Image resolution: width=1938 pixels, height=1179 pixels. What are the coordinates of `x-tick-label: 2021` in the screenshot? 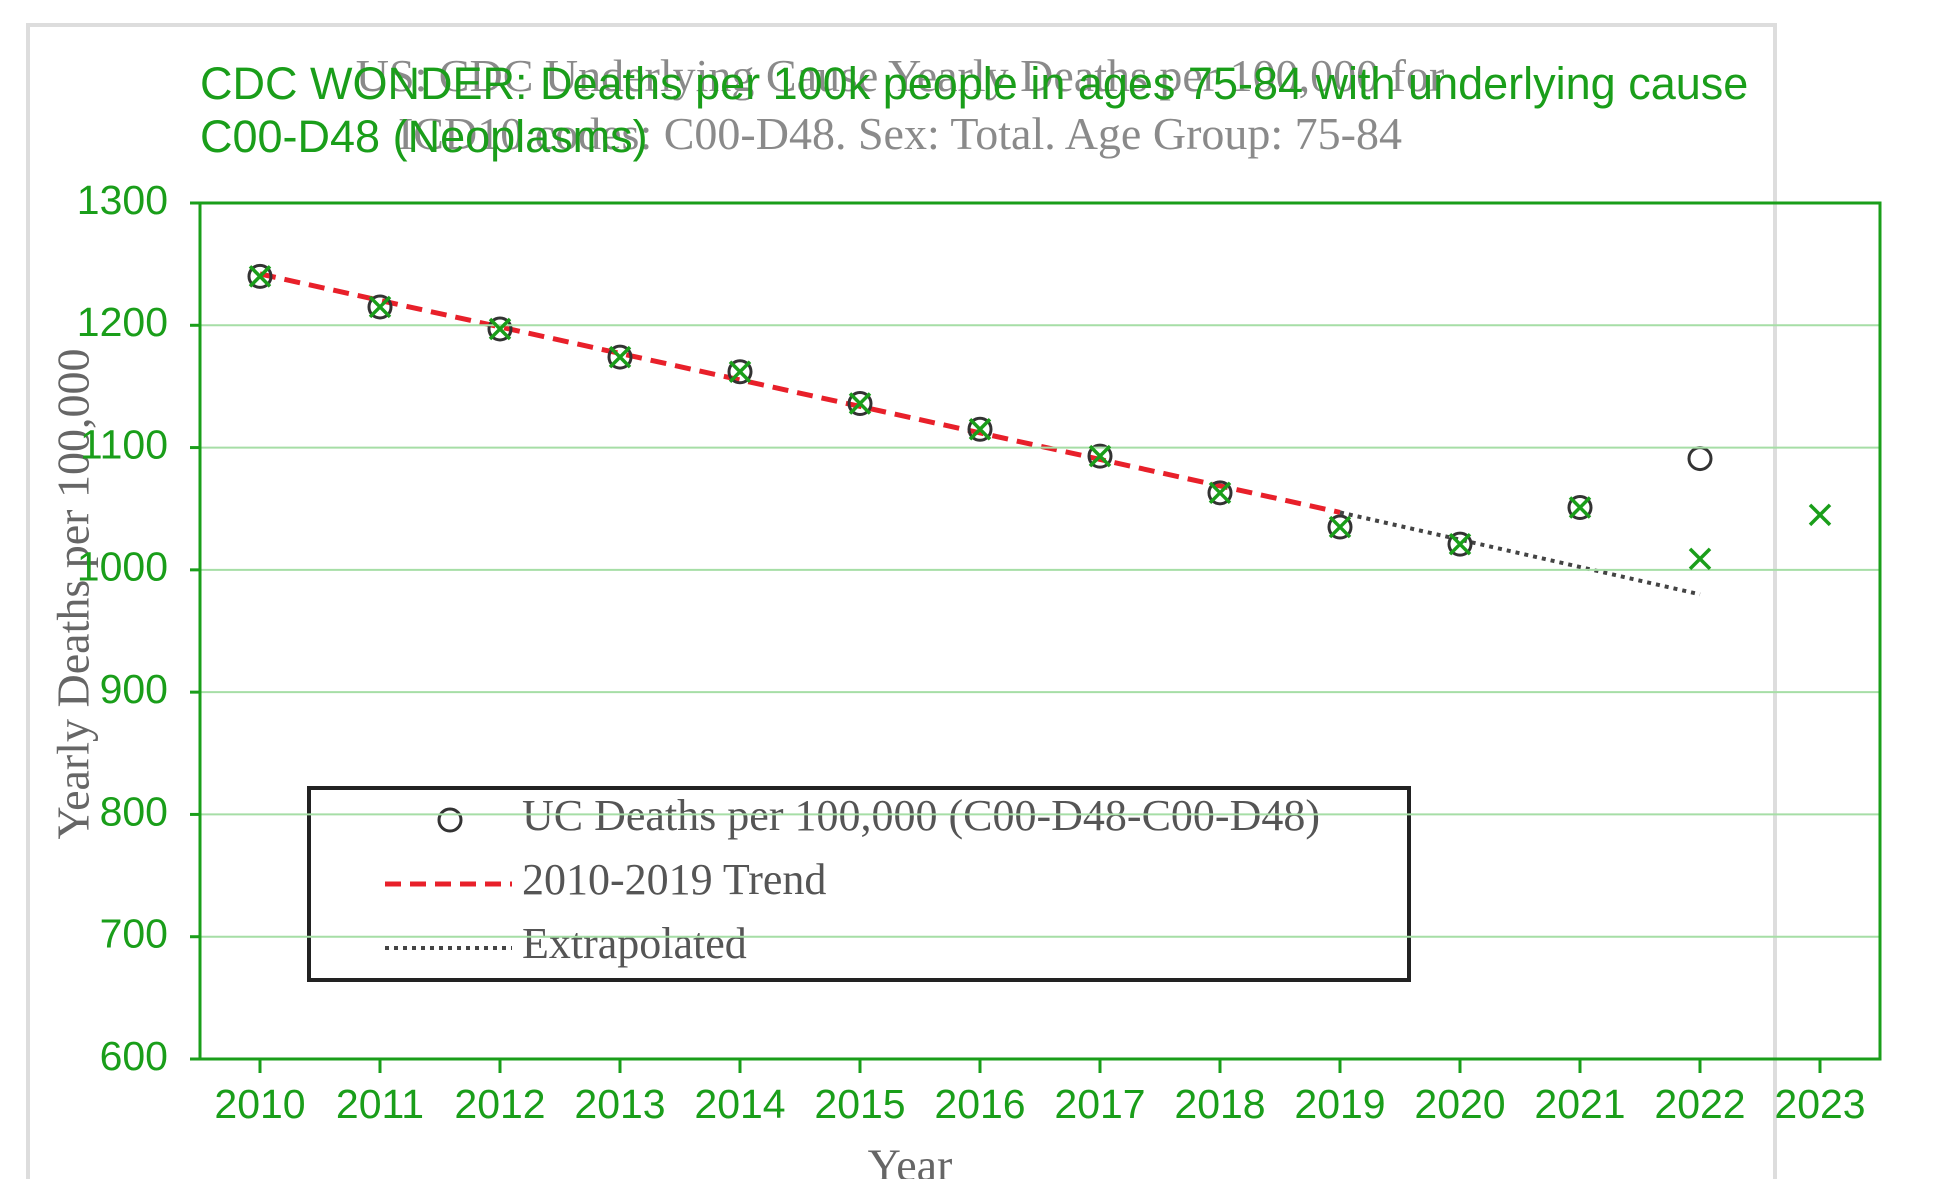 It's located at (1579, 1104).